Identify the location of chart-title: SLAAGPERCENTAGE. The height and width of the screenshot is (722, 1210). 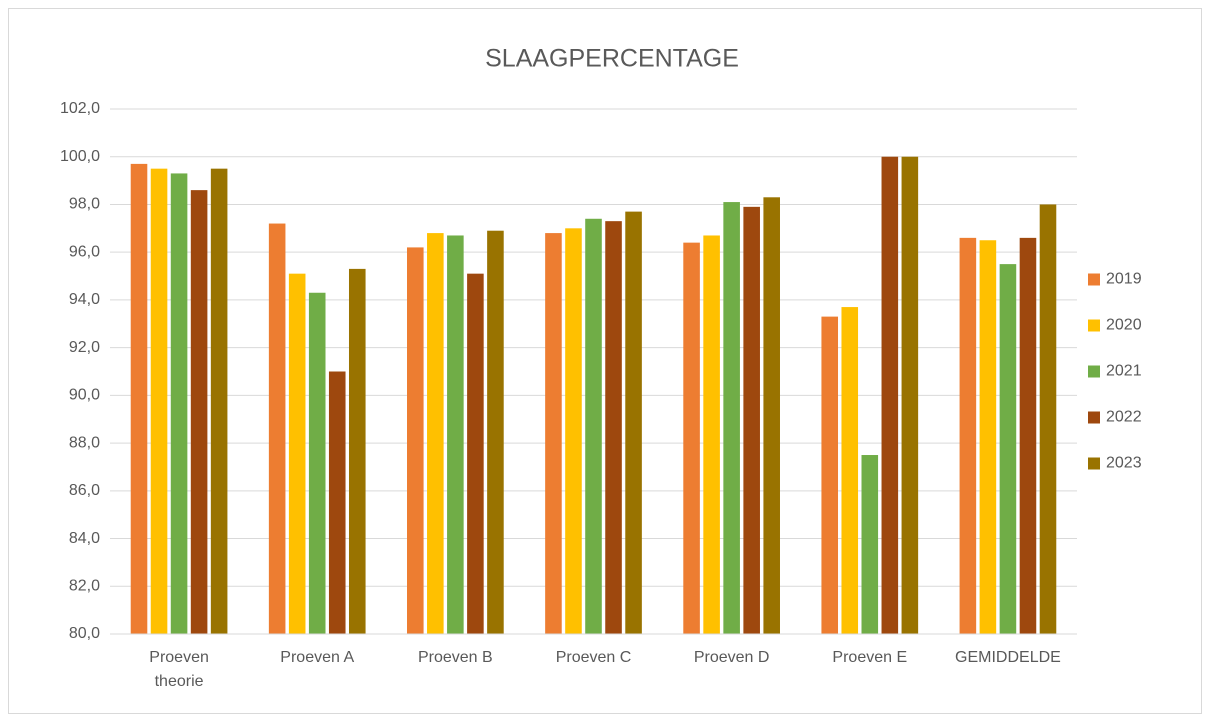
(612, 59).